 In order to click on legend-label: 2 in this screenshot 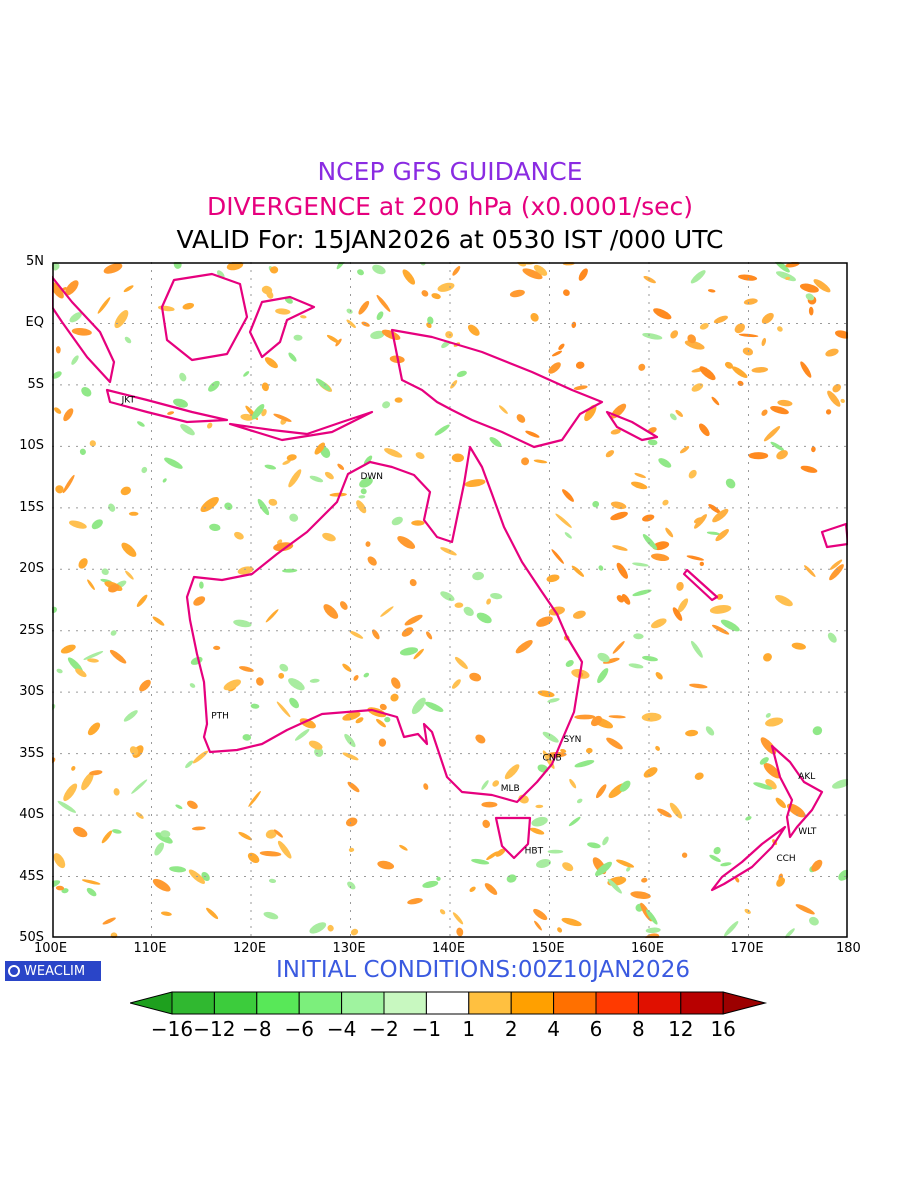, I will do `click(511, 1029)`.